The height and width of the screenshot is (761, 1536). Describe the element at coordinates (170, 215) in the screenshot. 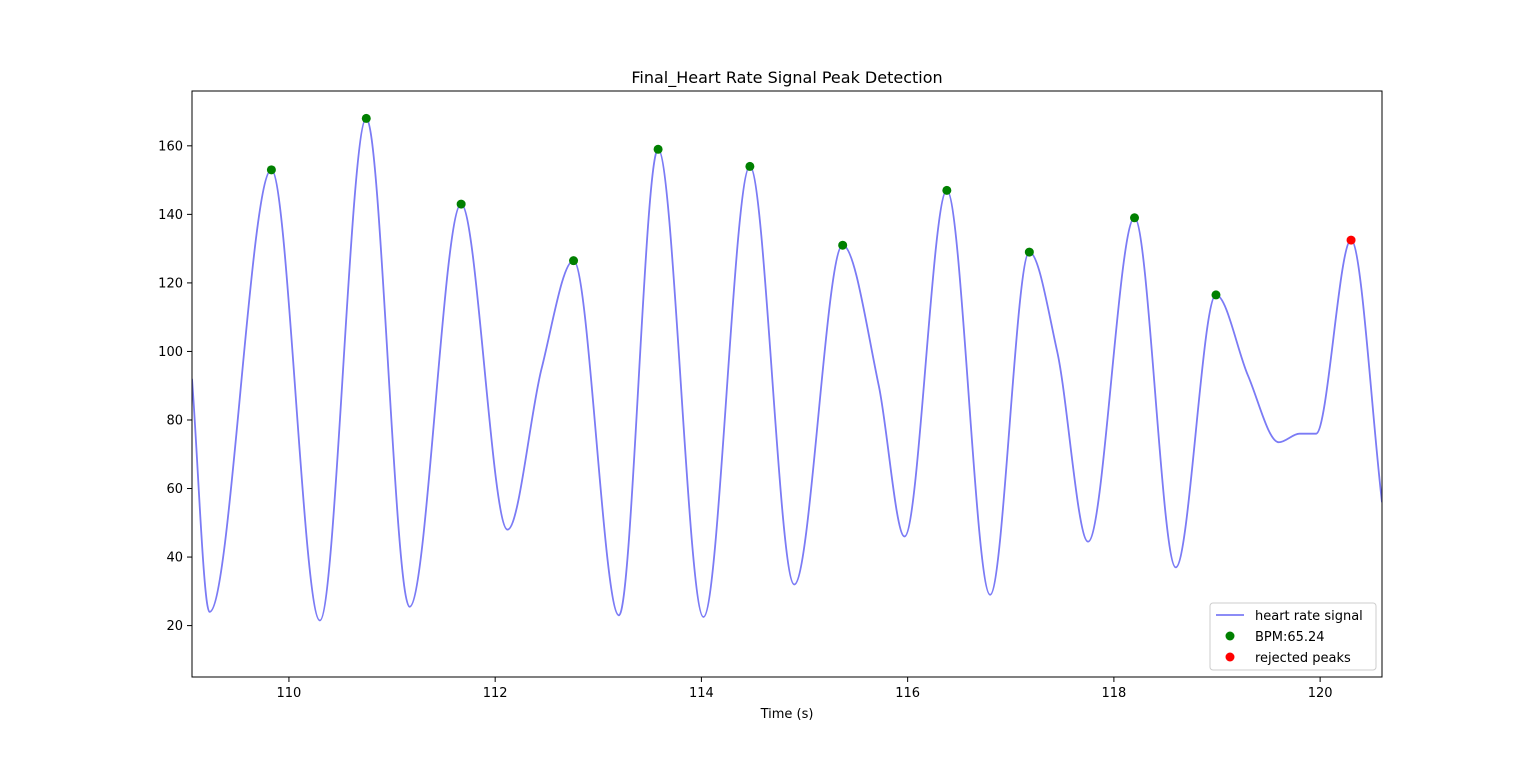

I see `y-tick-label: 140` at that location.